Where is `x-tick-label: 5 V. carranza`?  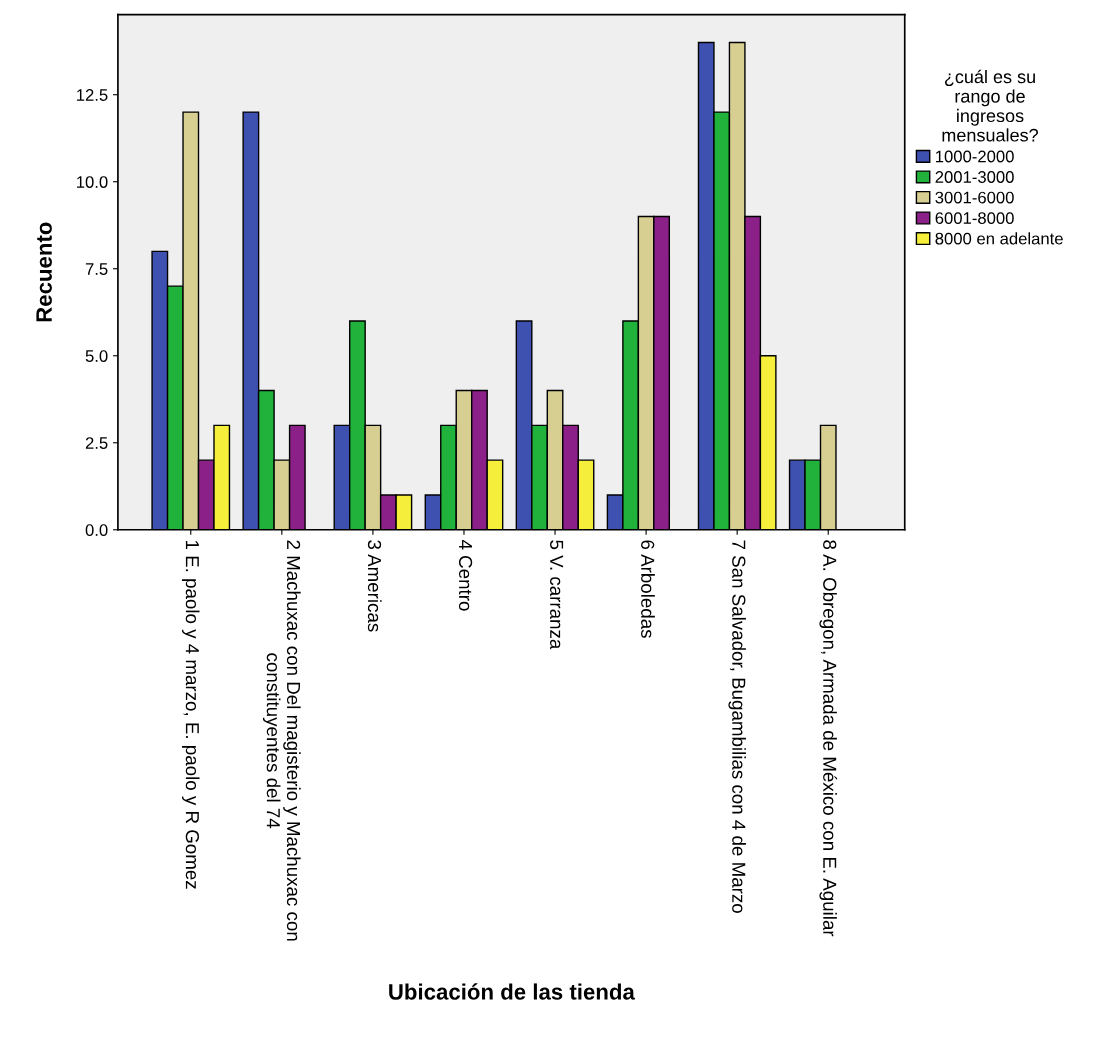
x-tick-label: 5 V. carranza is located at coordinates (557, 595).